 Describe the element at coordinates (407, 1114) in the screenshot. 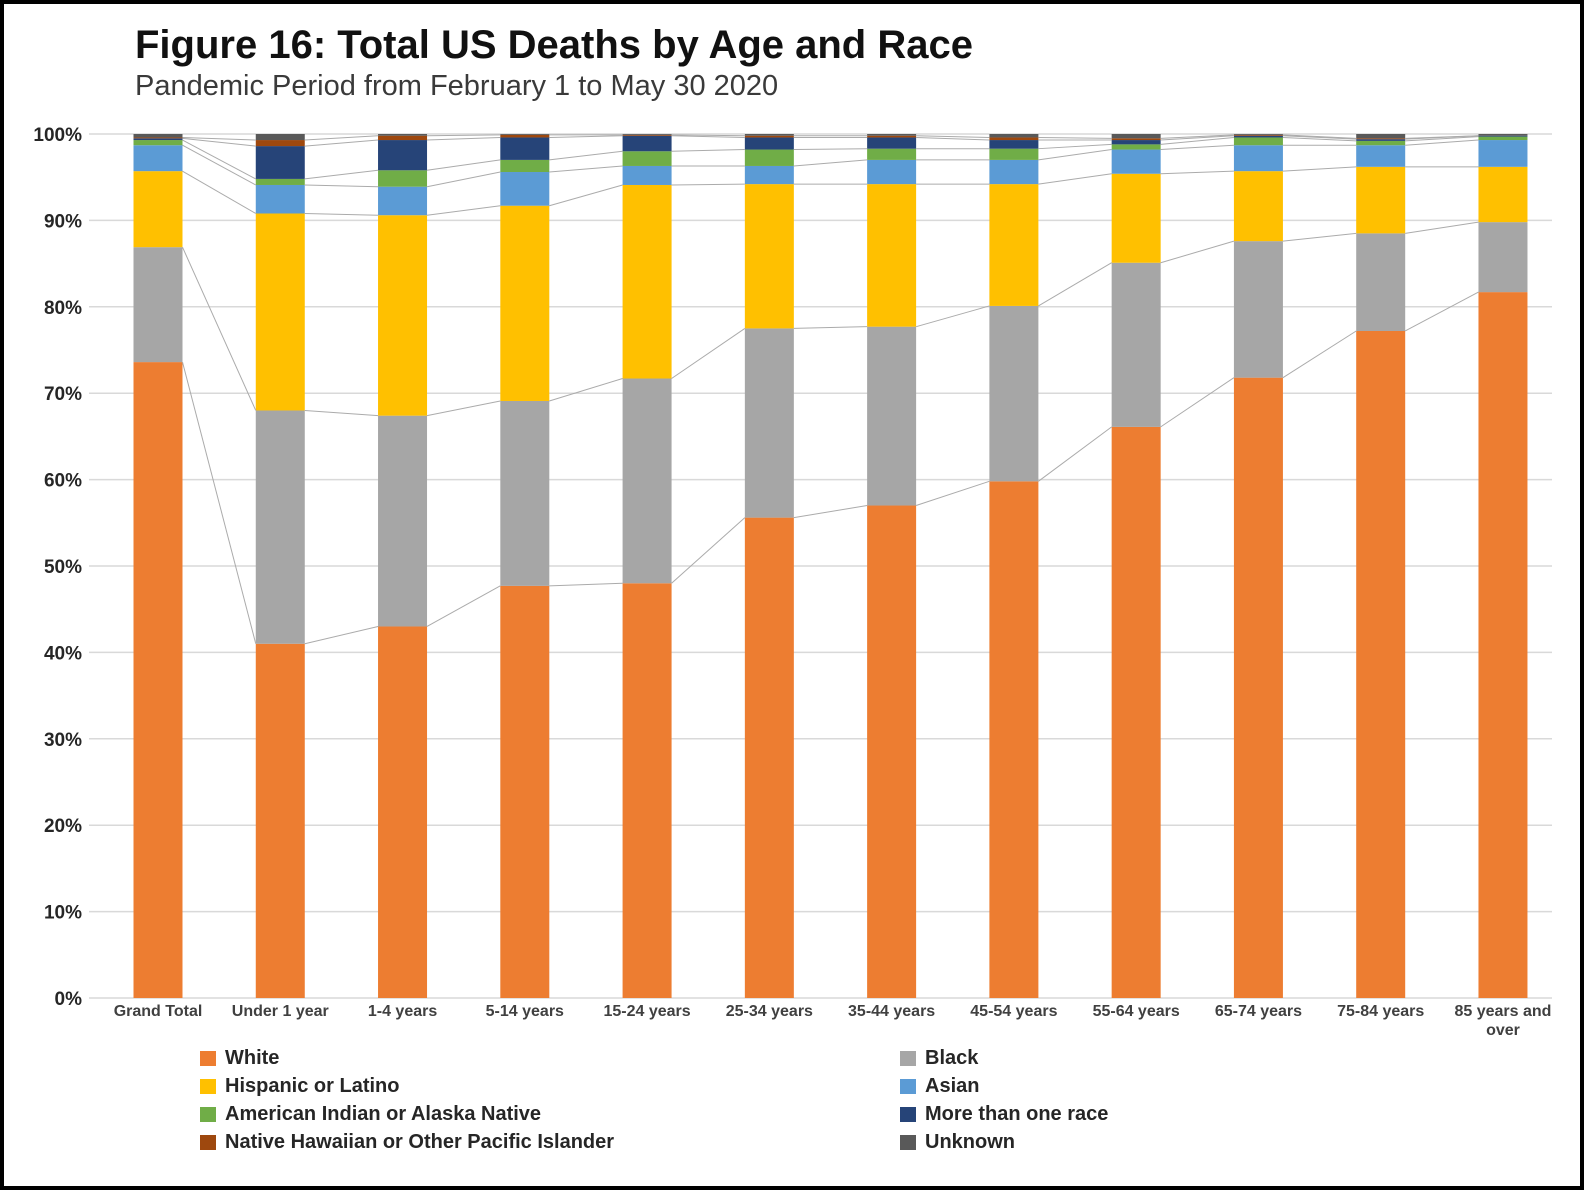

I see `legend-item: American Indian or Alaska Native` at that location.